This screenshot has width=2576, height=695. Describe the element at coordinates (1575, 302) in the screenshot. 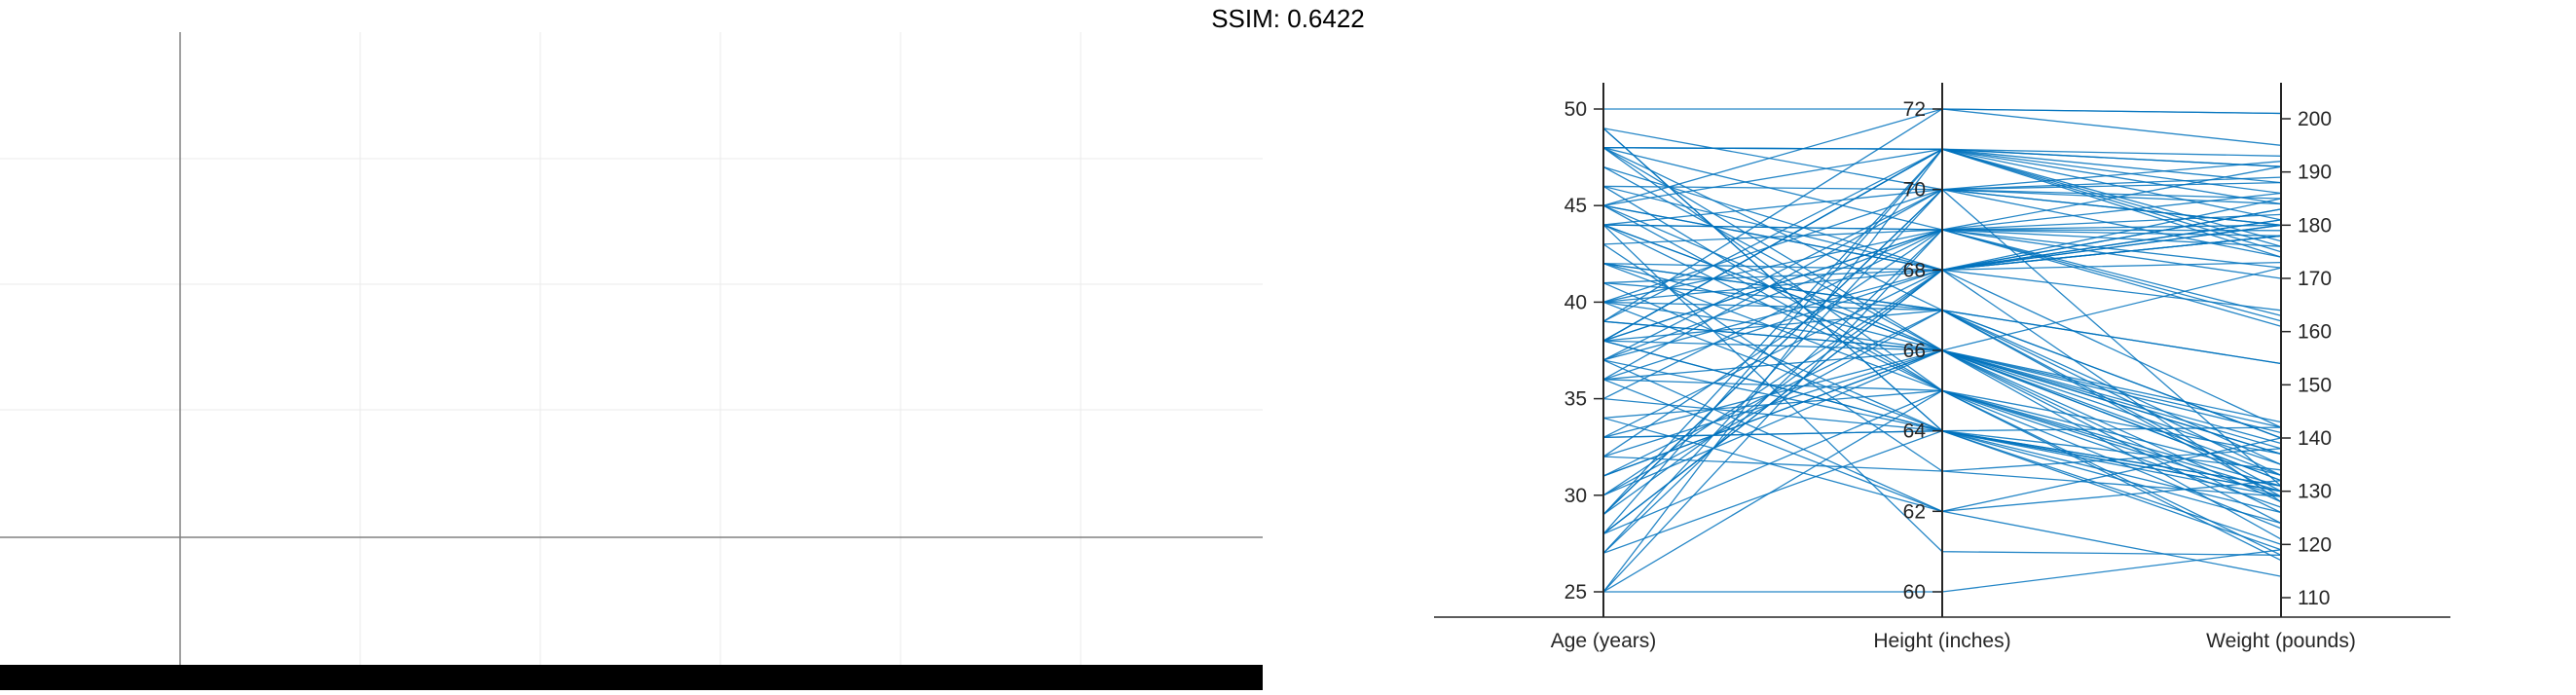

I see `tick-label: 40` at that location.